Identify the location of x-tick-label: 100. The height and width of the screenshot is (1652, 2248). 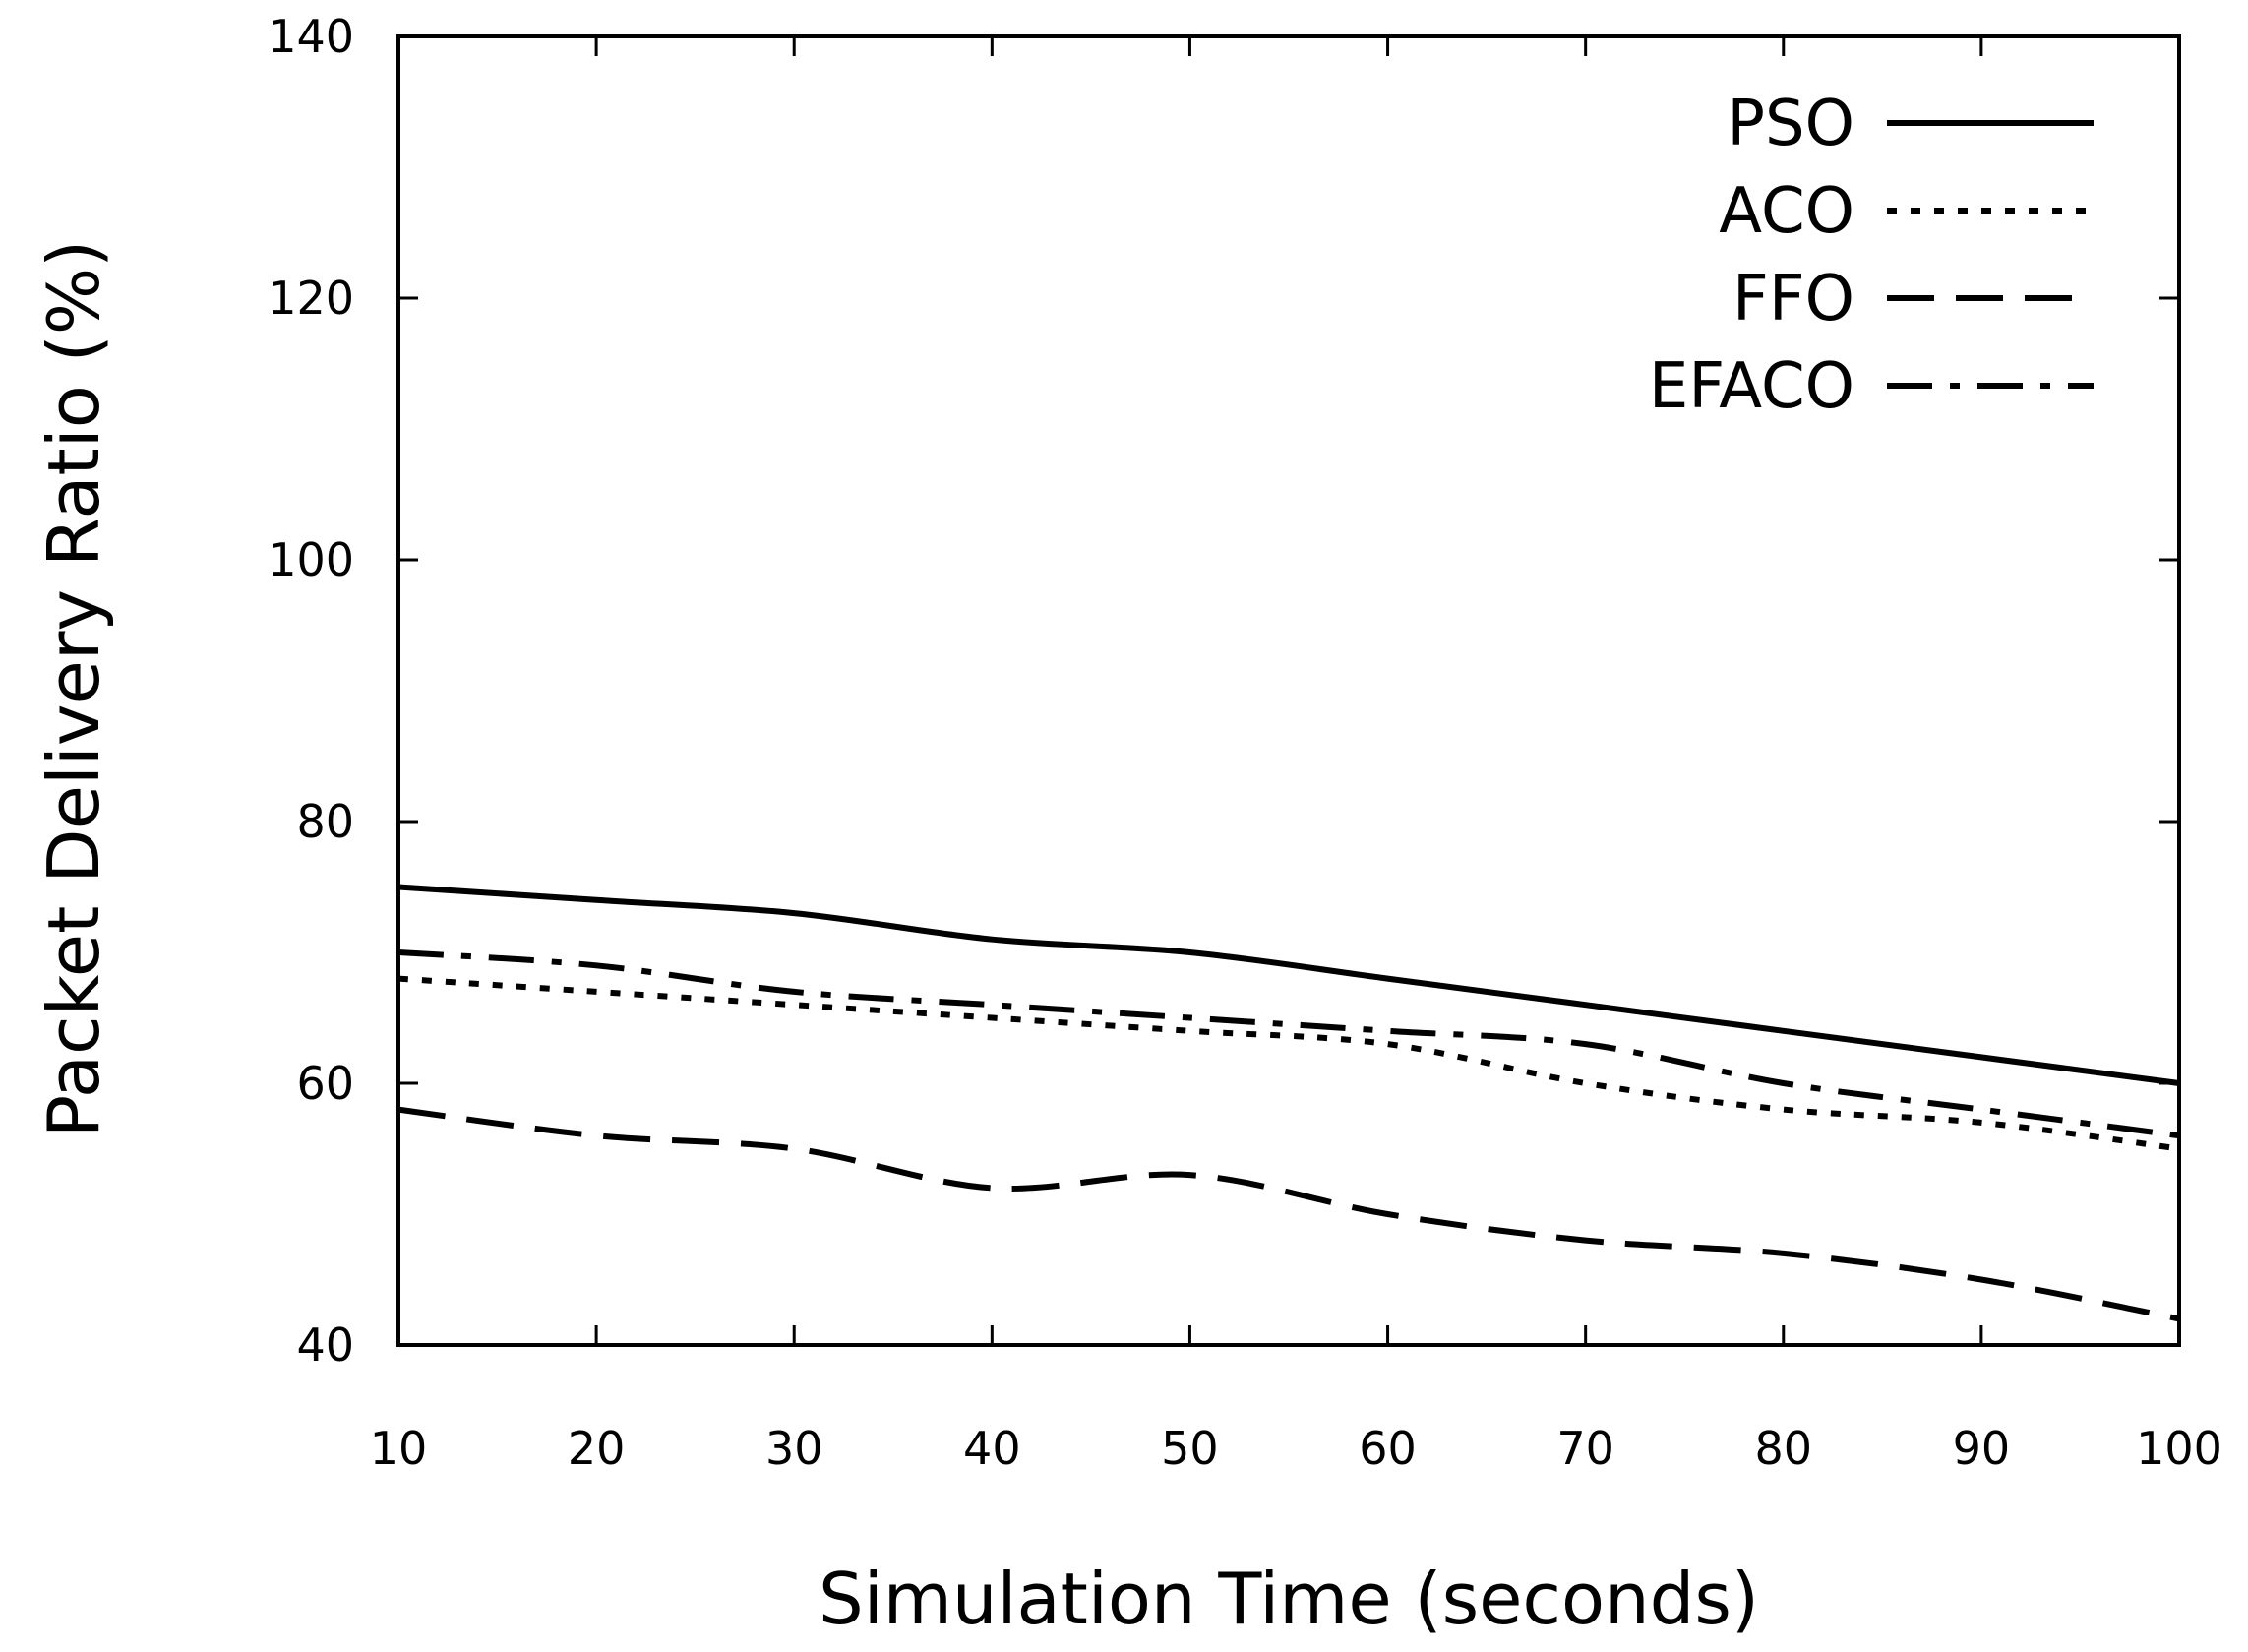
(2179, 1448).